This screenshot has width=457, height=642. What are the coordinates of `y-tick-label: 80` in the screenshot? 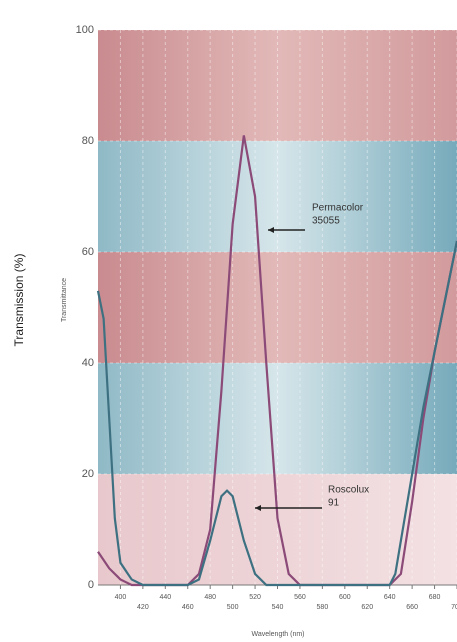 It's located at (88, 141).